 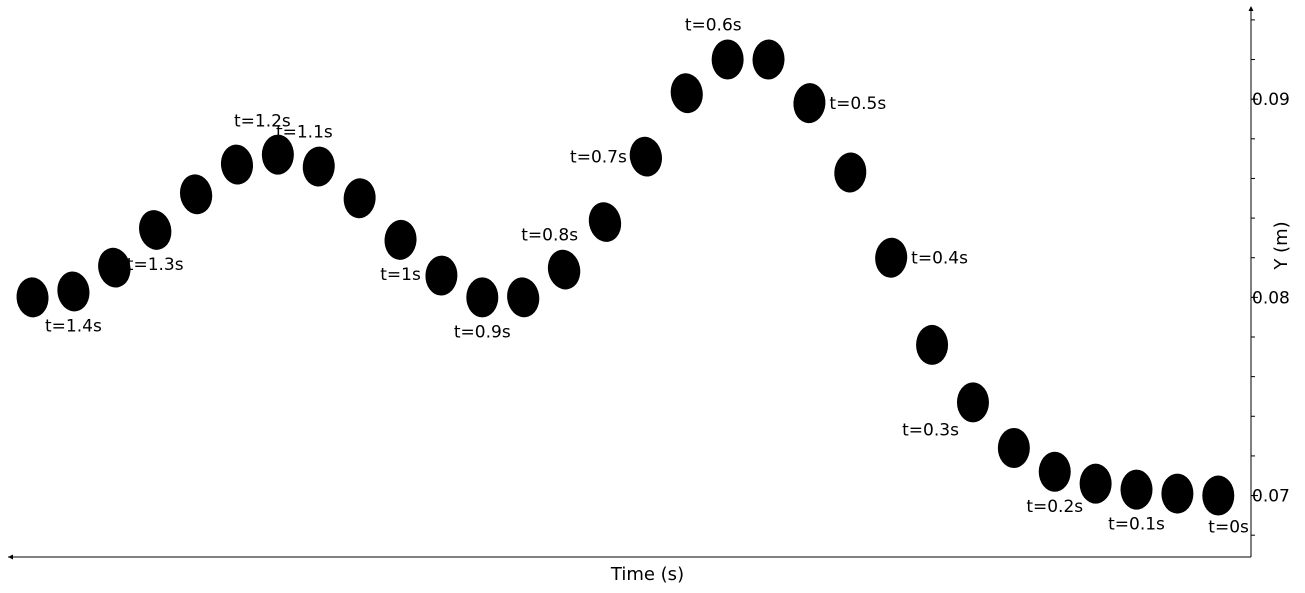 I want to click on time-annotation: t=1s, so click(x=400, y=275).